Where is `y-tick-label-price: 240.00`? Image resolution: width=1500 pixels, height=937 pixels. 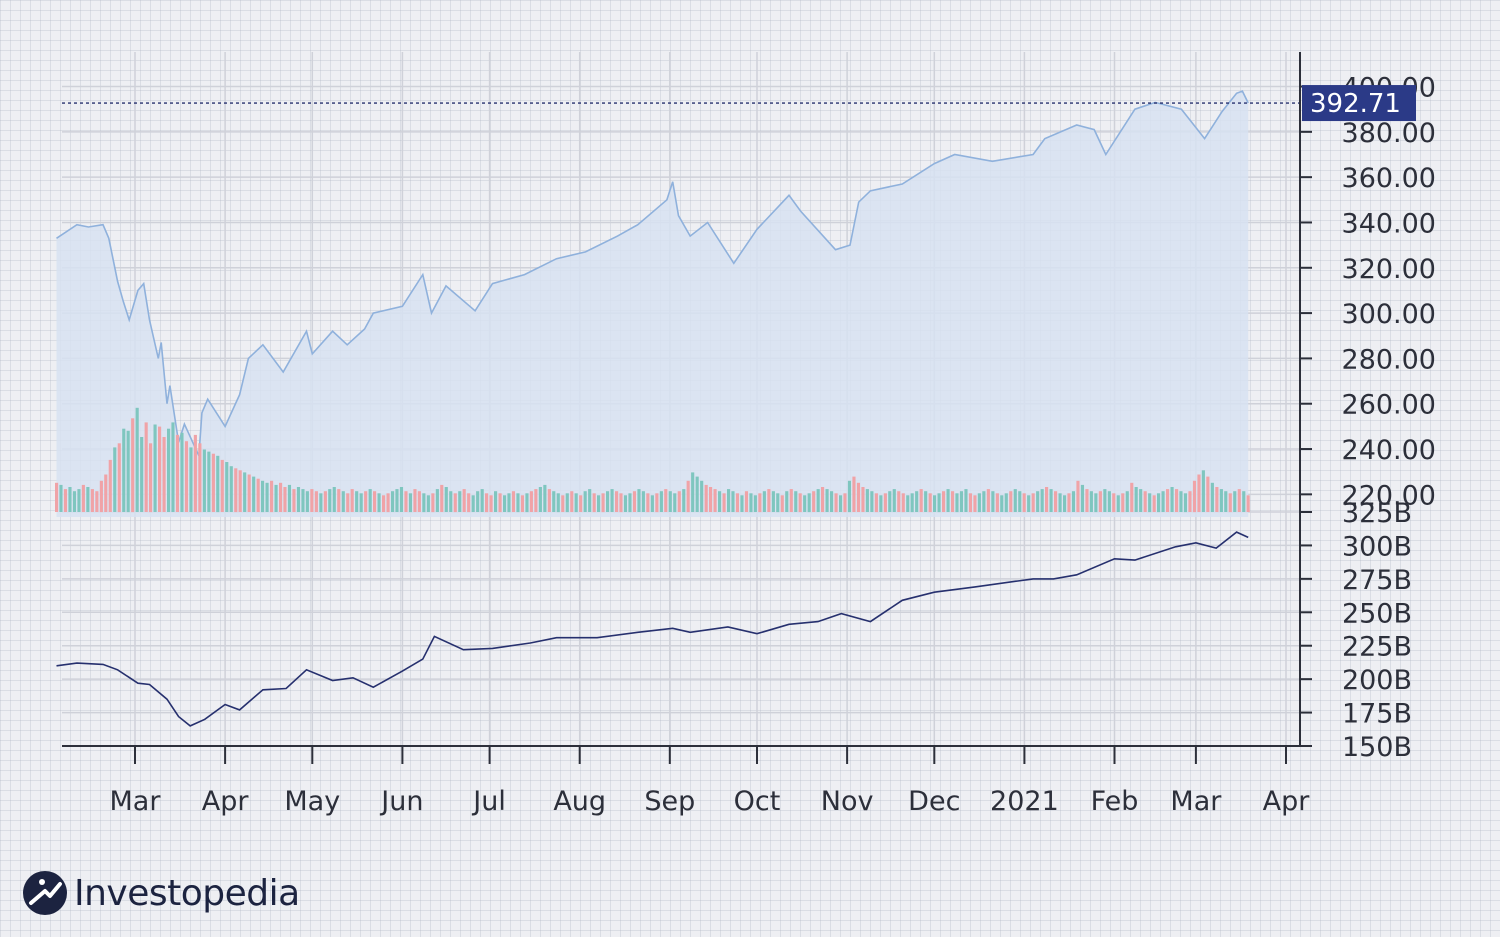 y-tick-label-price: 240.00 is located at coordinates (1389, 450).